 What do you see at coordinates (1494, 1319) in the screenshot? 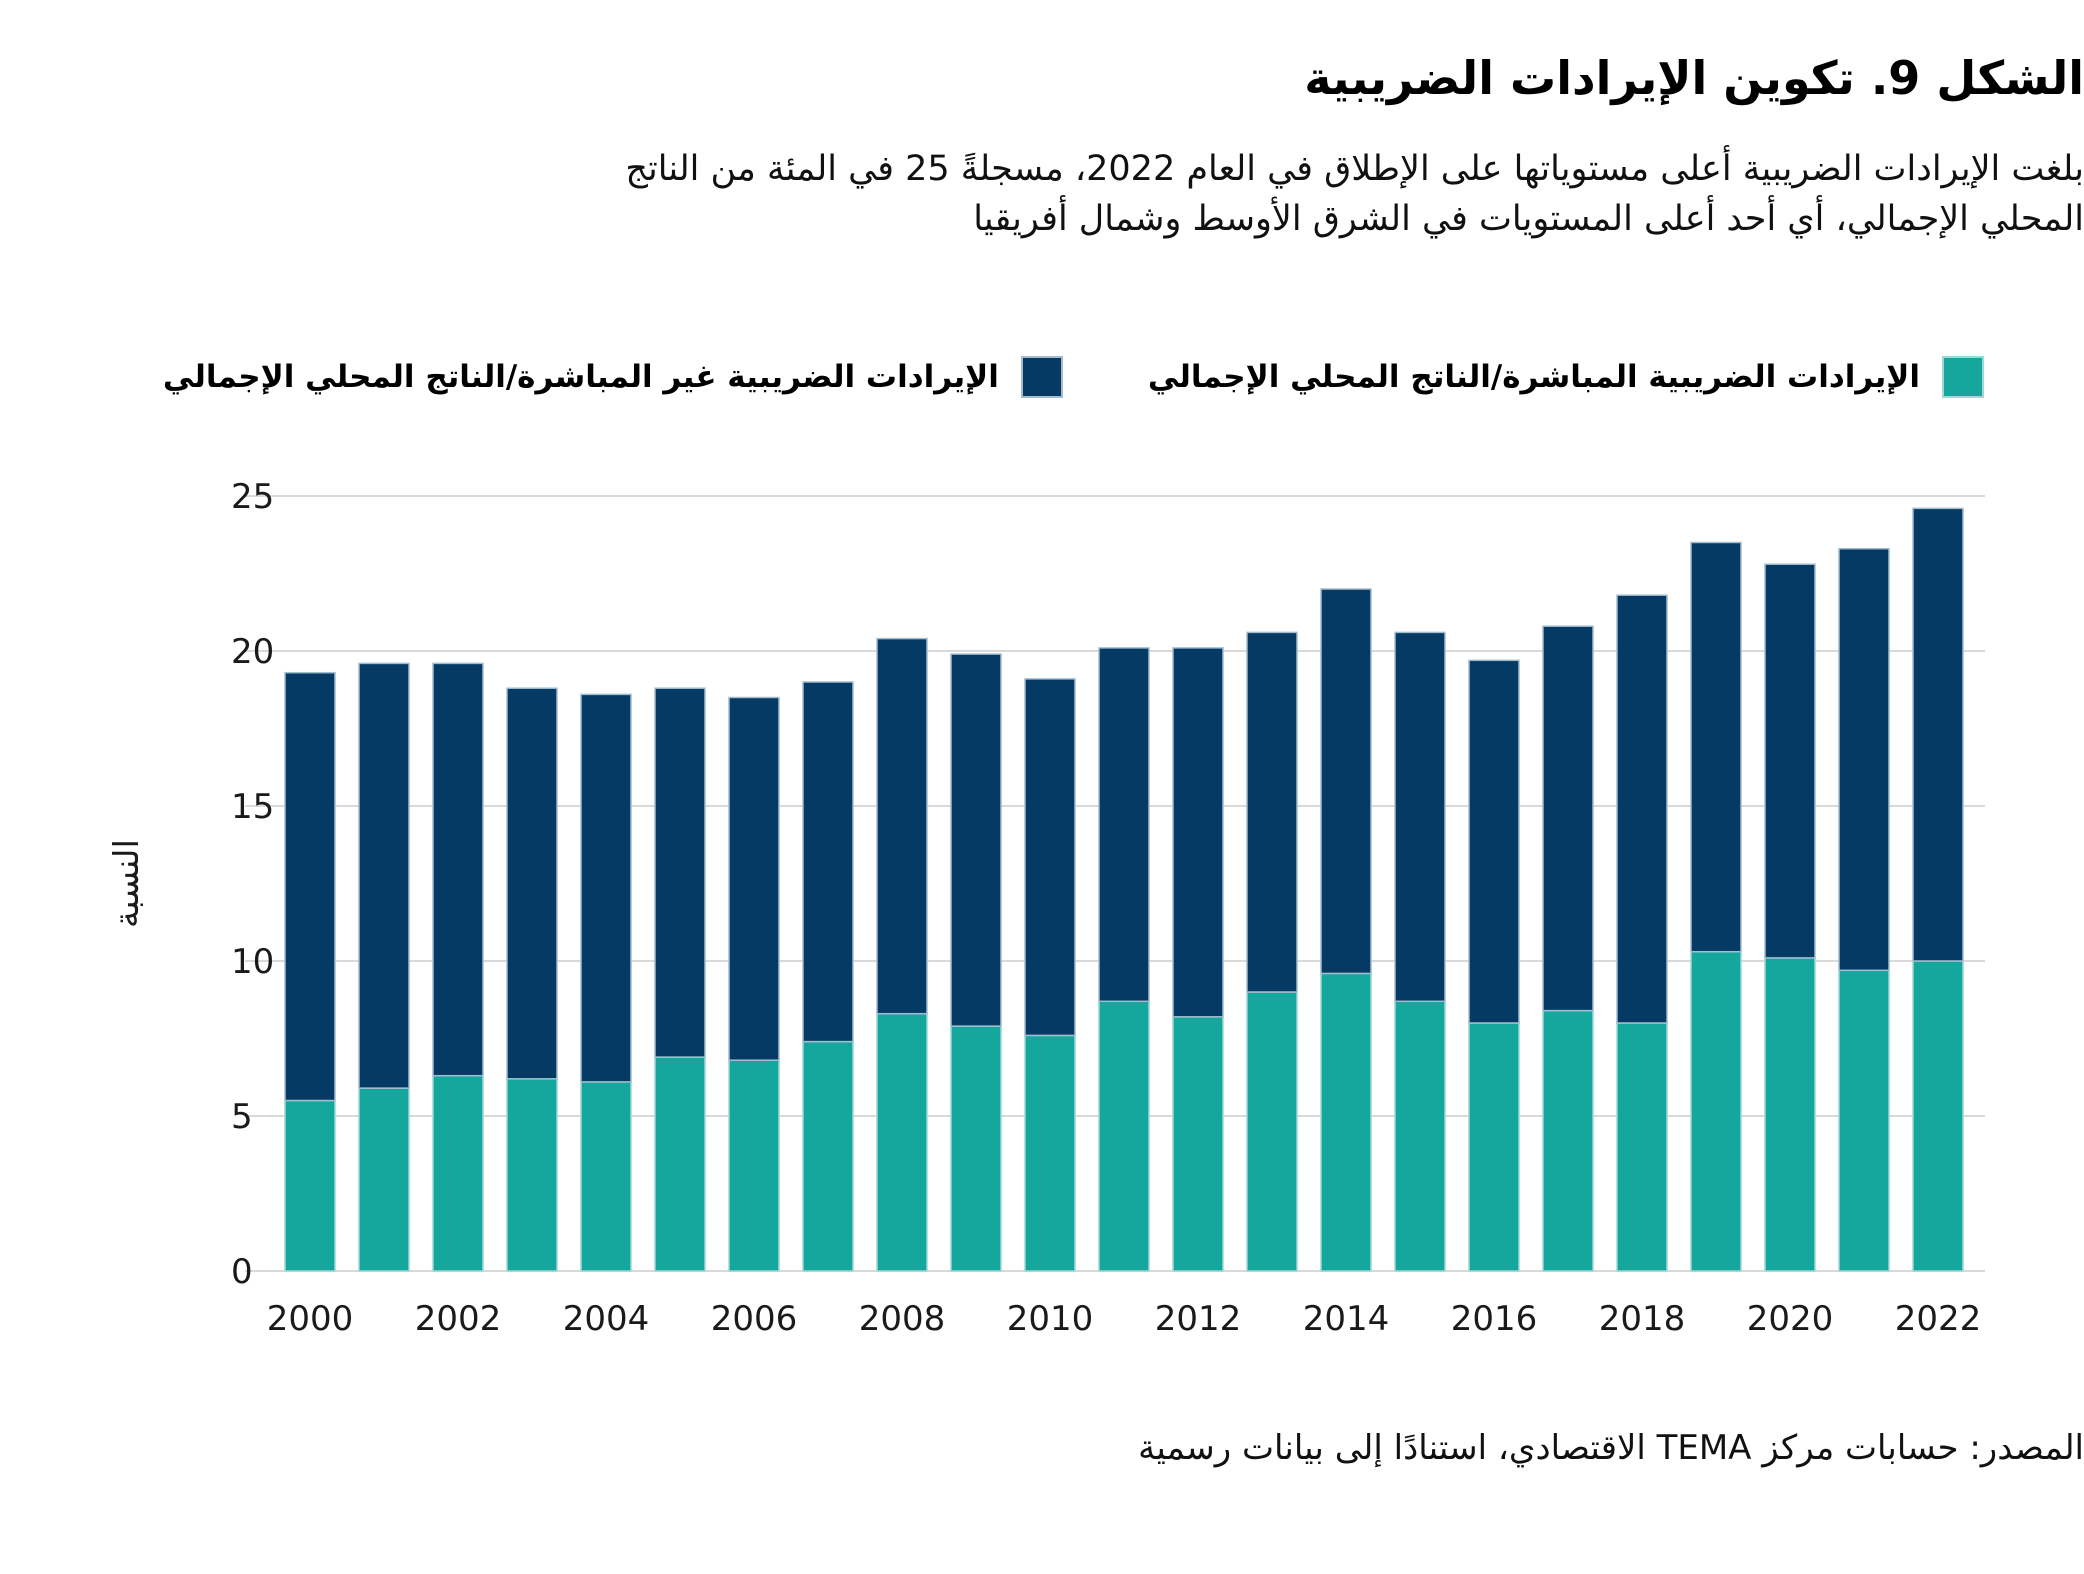
I see `svg-text: 2016` at bounding box center [1494, 1319].